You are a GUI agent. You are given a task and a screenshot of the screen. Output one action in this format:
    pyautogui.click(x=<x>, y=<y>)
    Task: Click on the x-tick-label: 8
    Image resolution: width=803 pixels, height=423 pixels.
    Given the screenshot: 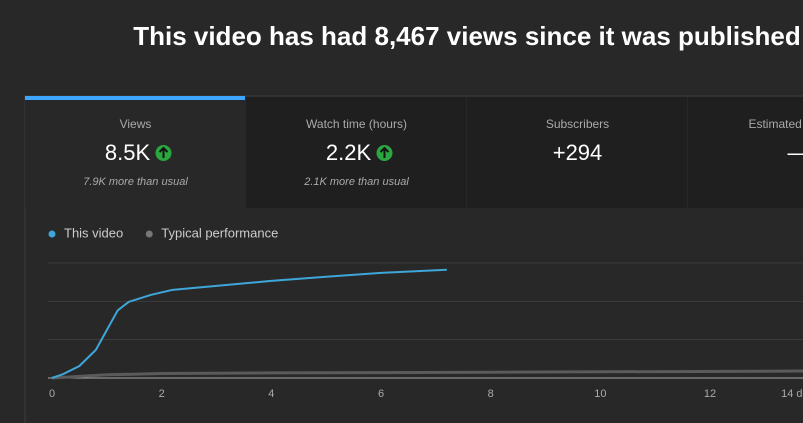 What is the action you would take?
    pyautogui.click(x=491, y=394)
    